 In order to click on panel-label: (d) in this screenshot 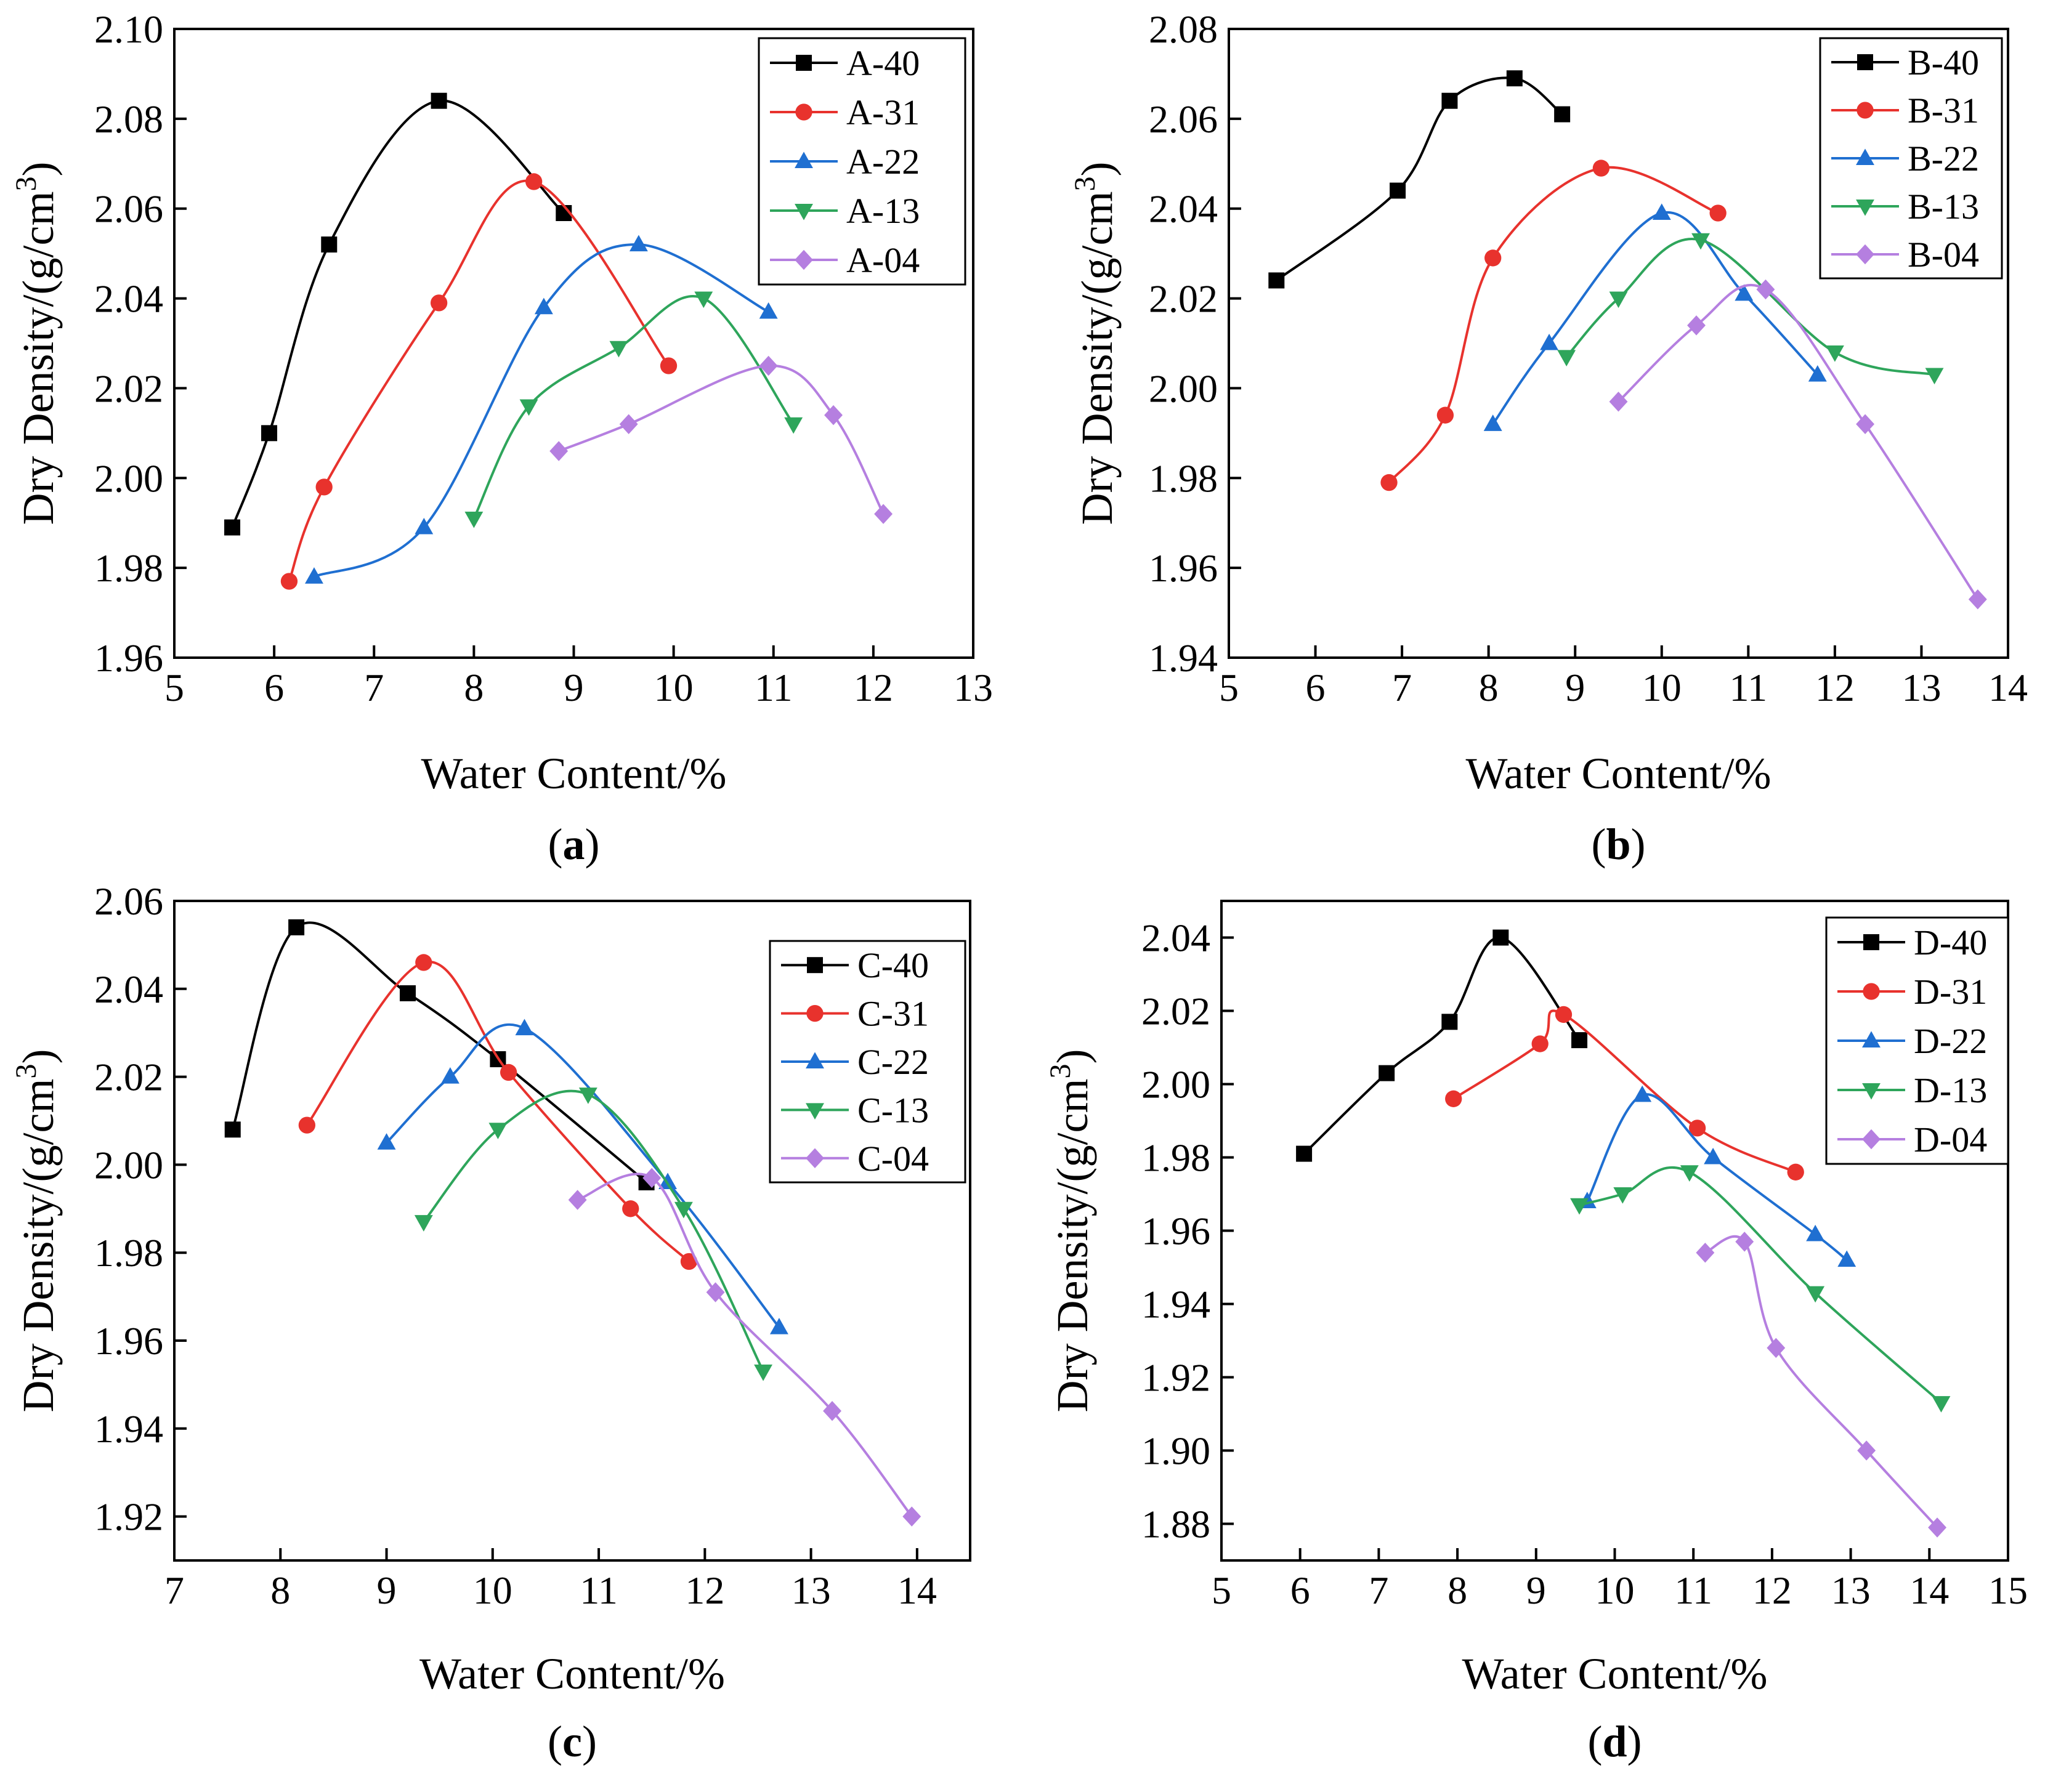, I will do `click(1614, 1742)`.